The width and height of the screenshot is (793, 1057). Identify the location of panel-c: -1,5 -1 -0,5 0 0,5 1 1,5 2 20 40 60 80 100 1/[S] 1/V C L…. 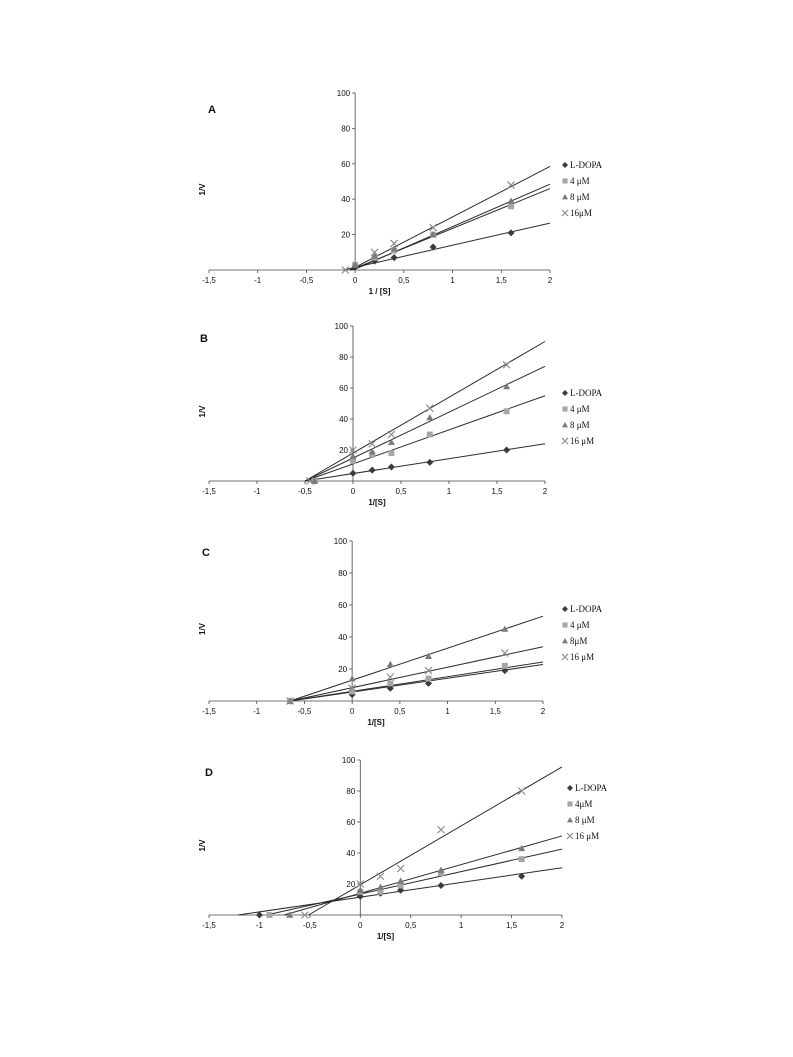
(400, 632).